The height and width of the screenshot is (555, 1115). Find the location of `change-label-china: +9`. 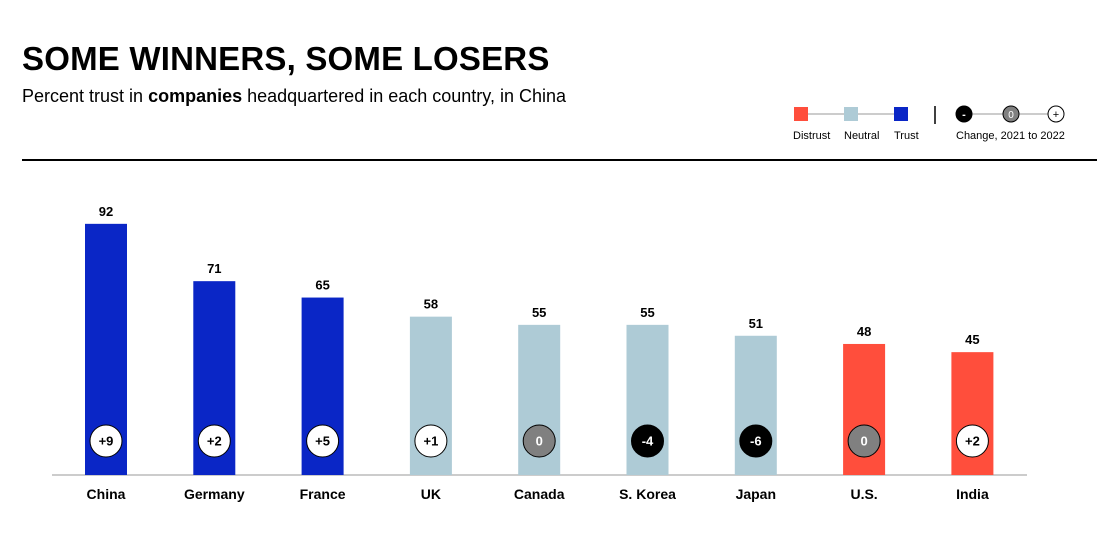

change-label-china: +9 is located at coordinates (106, 441).